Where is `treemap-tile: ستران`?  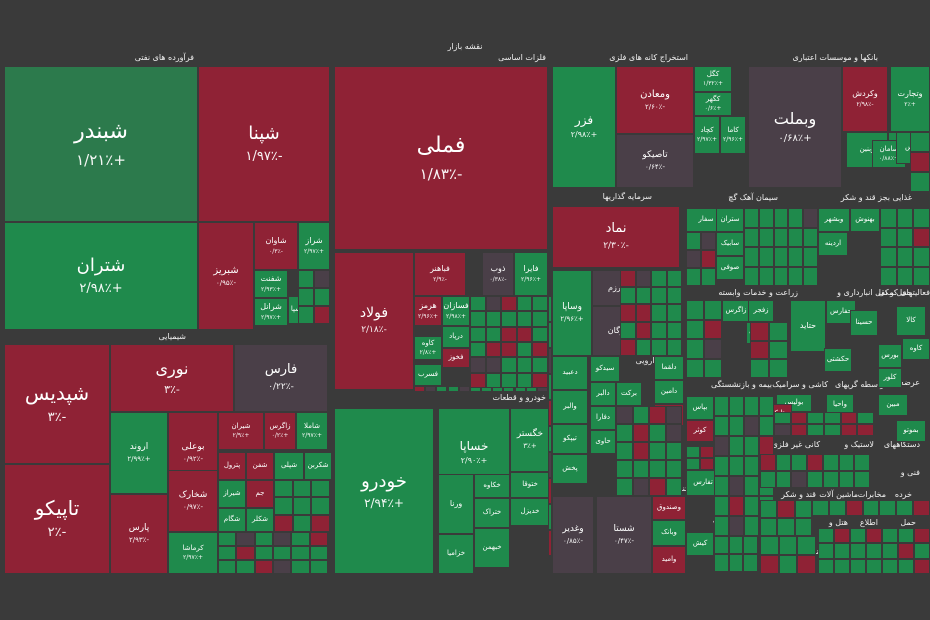 treemap-tile: ستران is located at coordinates (730, 220).